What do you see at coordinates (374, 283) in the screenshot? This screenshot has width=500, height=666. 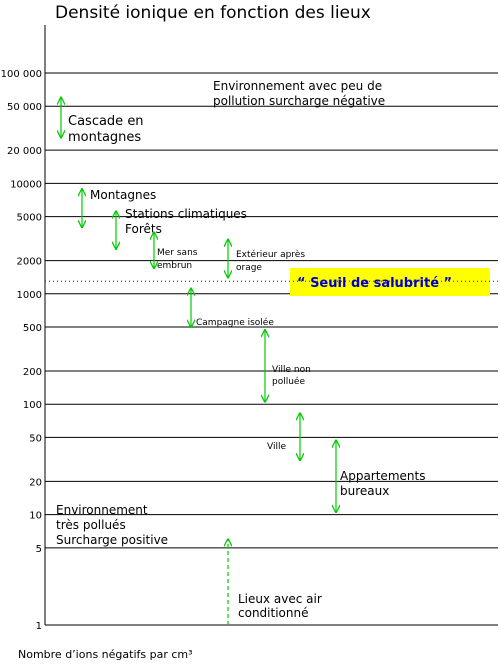 I see `threshold-label: “ Seuil de salubrité ”` at bounding box center [374, 283].